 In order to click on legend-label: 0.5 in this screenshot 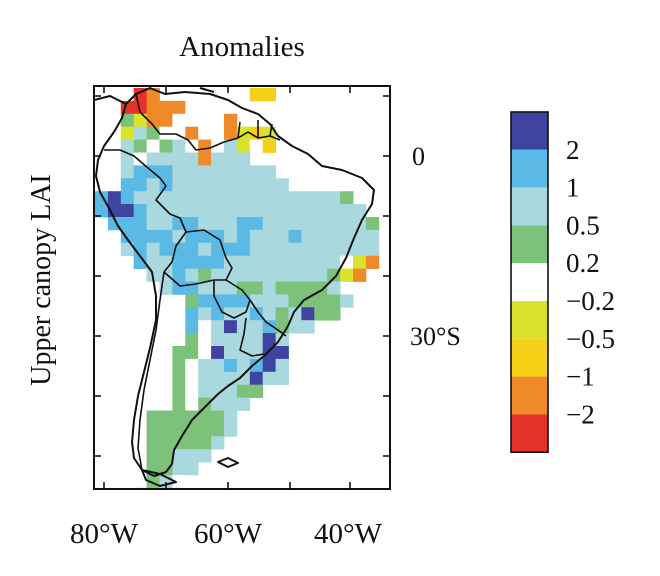, I will do `click(583, 225)`.